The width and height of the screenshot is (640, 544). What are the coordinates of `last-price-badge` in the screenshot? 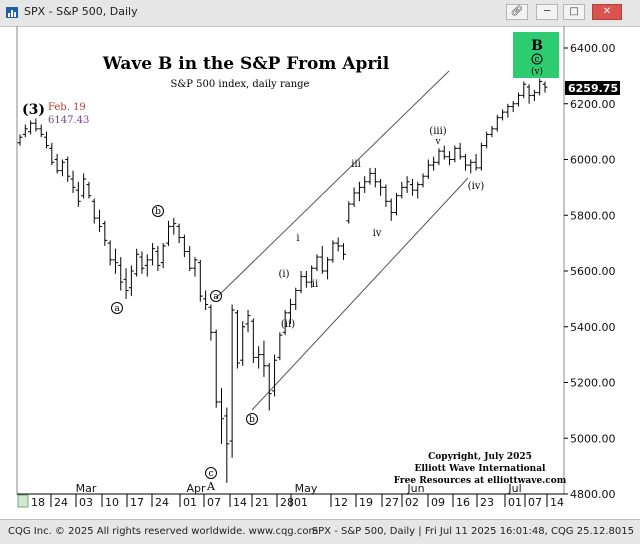 It's located at (592, 88).